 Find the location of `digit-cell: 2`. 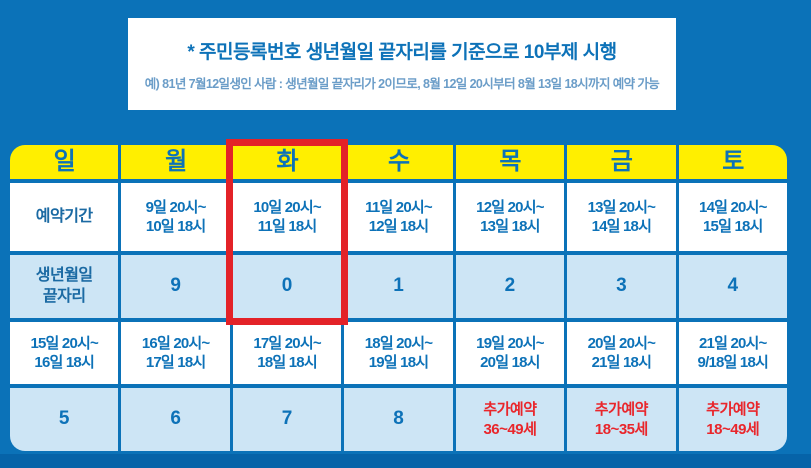

digit-cell: 2 is located at coordinates (510, 286).